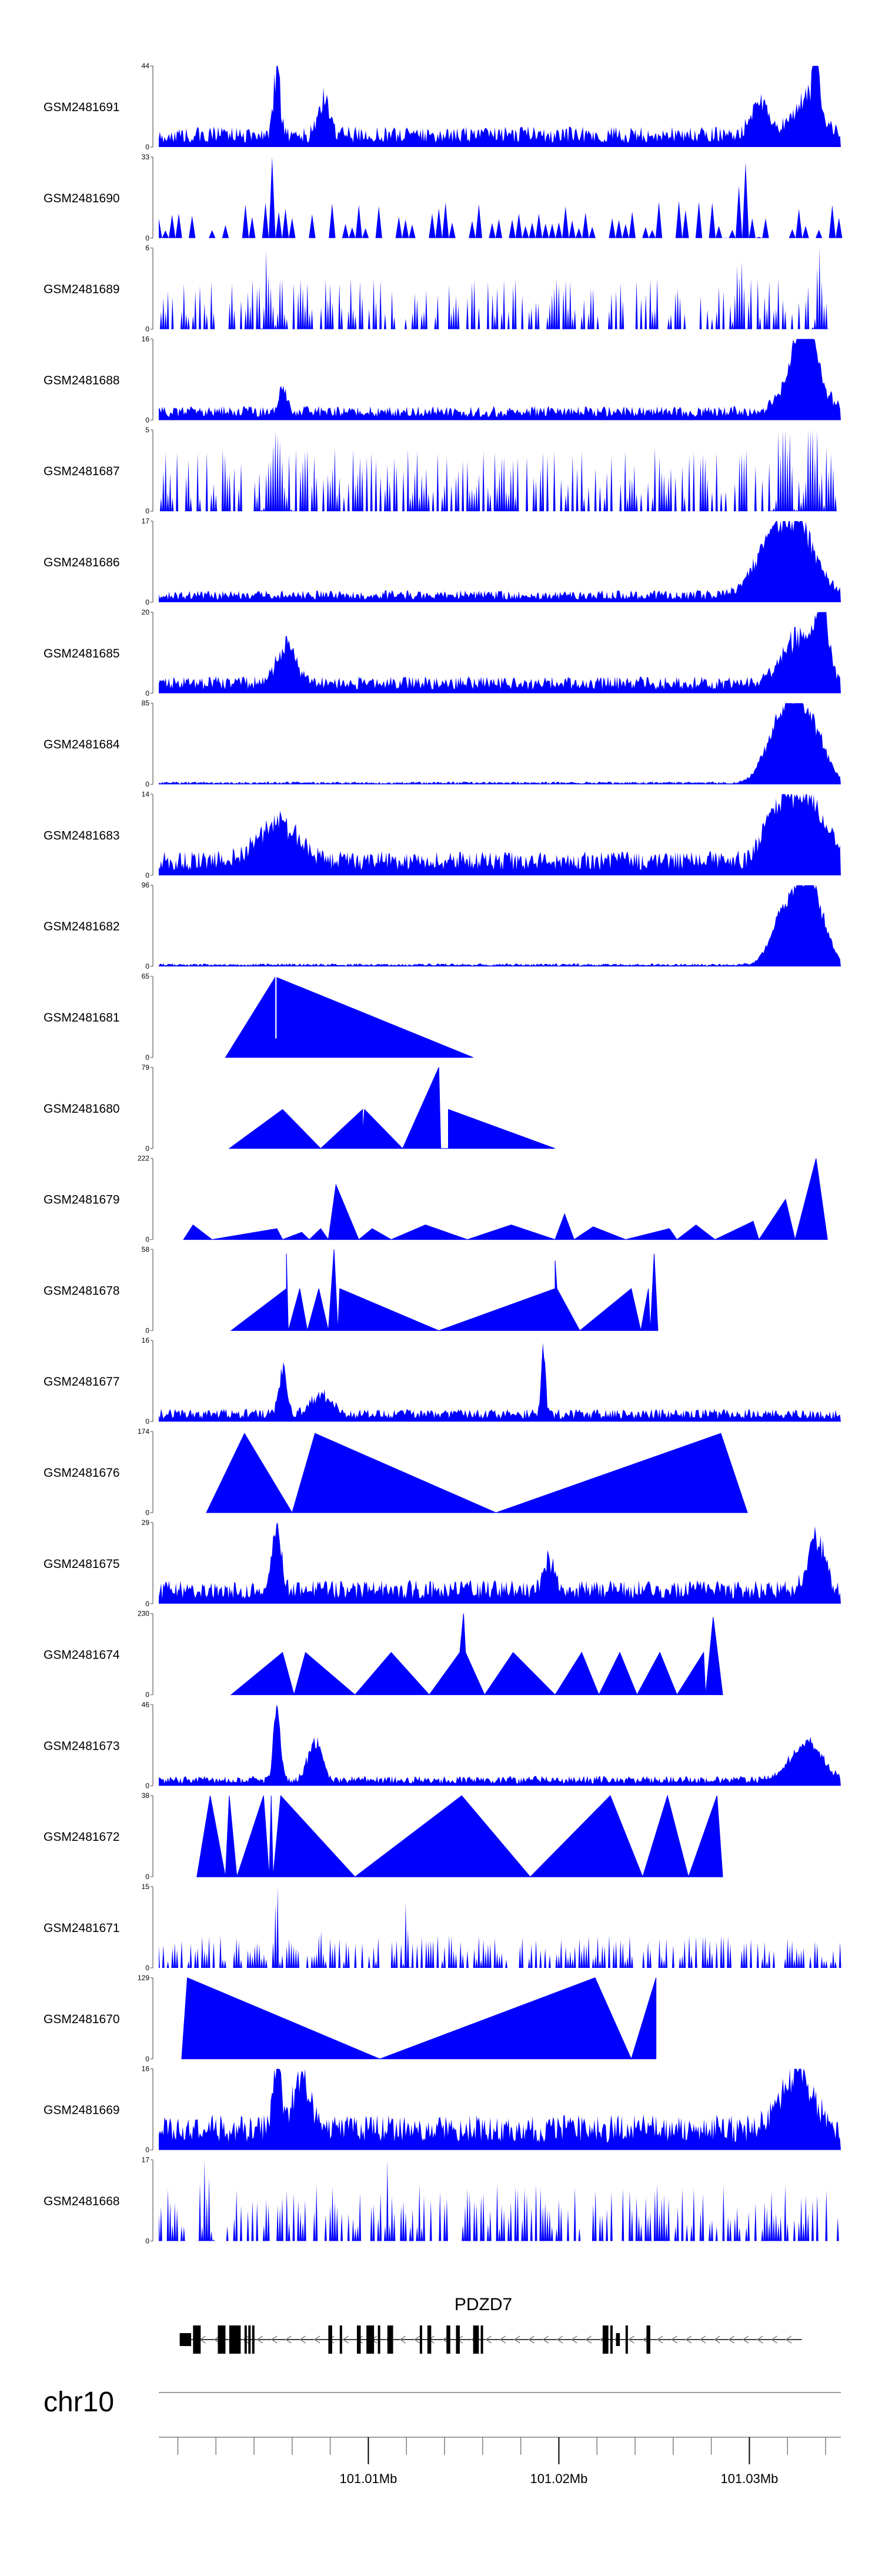 Image resolution: width=882 pixels, height=2576 pixels. Describe the element at coordinates (442, 1563) in the screenshot. I see `signal-track: GSM2481675 29 0` at that location.